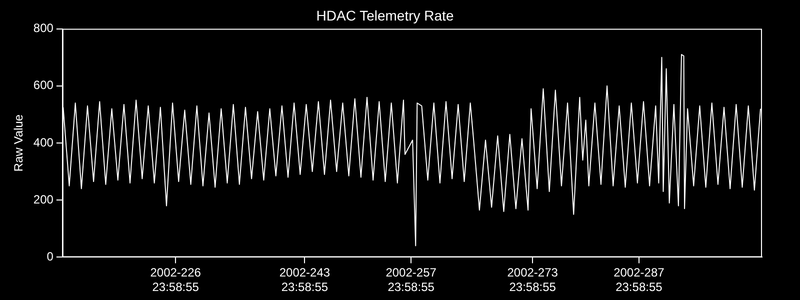 The width and height of the screenshot is (800, 300). What do you see at coordinates (43, 199) in the screenshot?
I see `y-tick-label: 200` at bounding box center [43, 199].